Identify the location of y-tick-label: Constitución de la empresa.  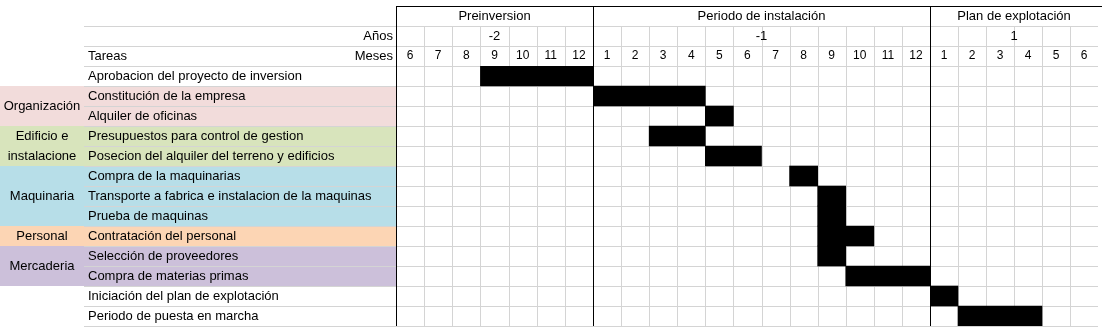
(167, 95).